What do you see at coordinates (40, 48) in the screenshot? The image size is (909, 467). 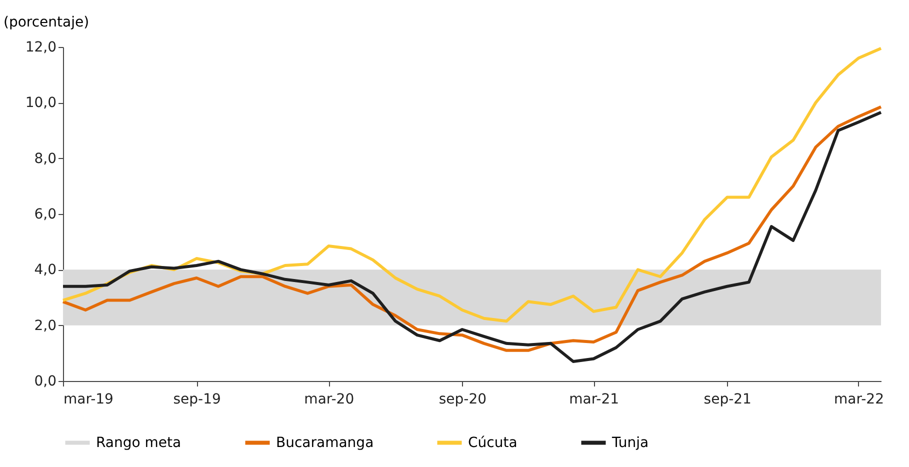 I see `y-tick-label: 12,0` at bounding box center [40, 48].